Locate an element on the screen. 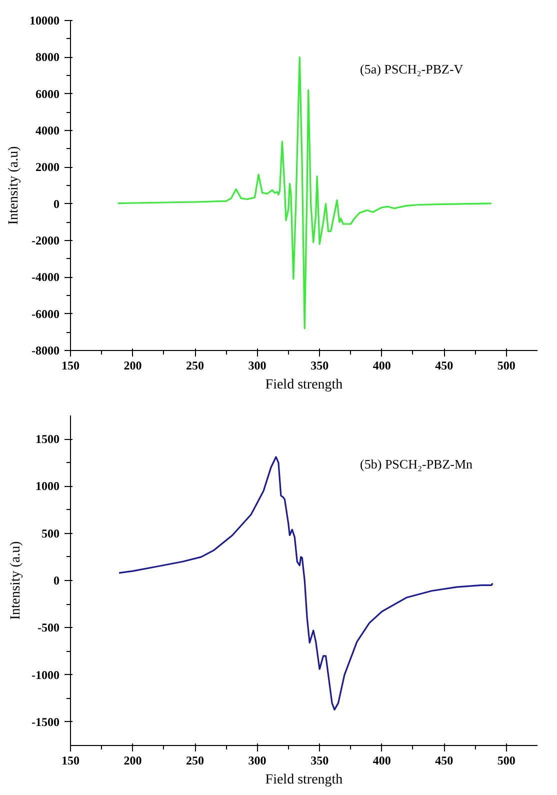 This screenshot has width=557, height=795. y-tick-label: -1000 is located at coordinates (46, 675).